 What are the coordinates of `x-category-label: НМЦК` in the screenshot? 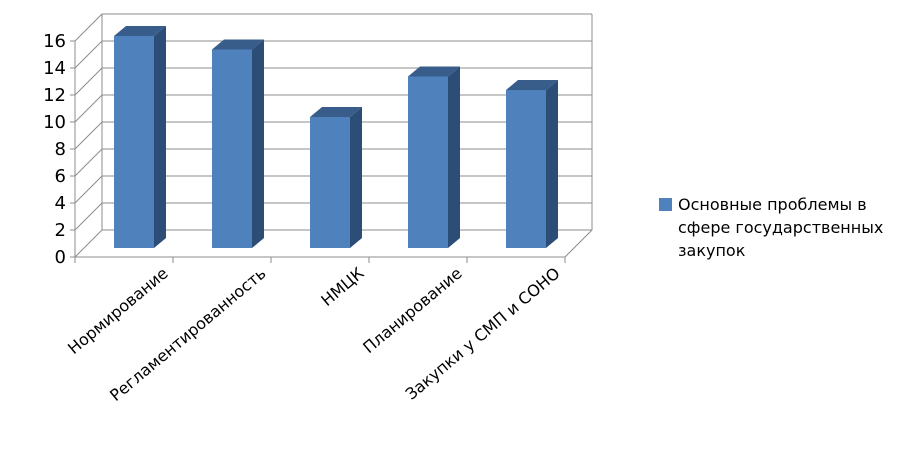 It's located at (342, 286).